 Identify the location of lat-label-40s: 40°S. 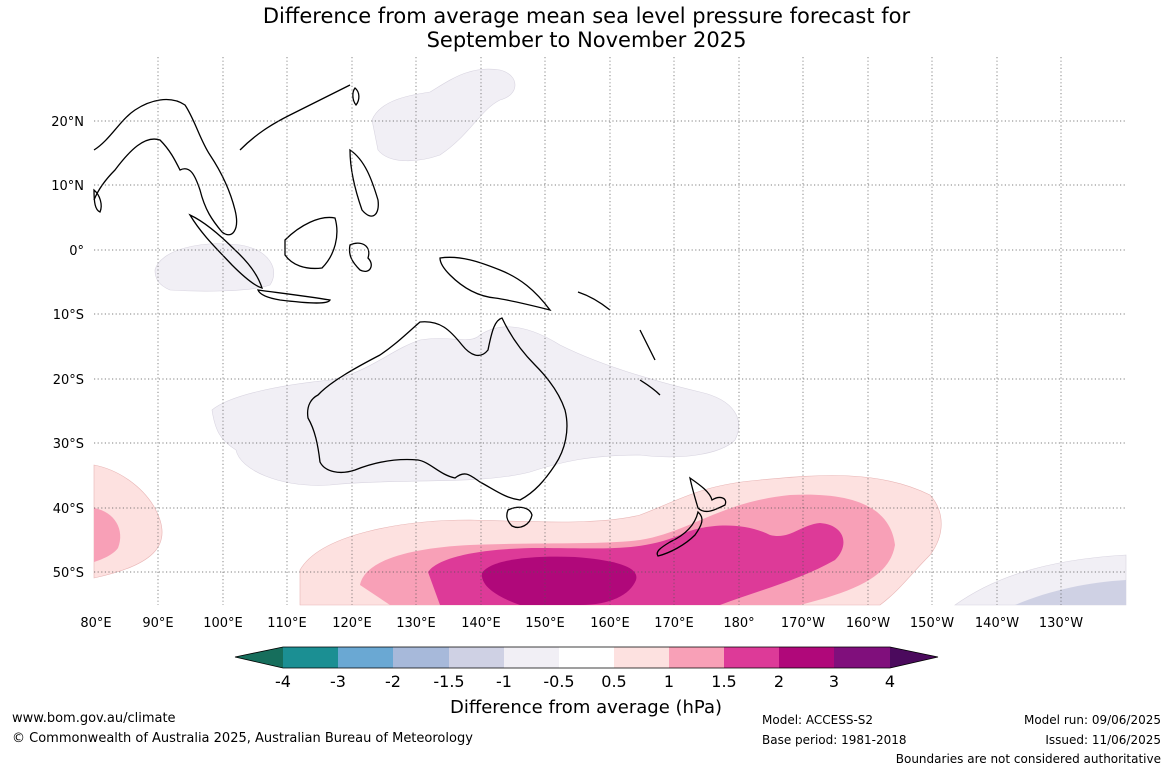
(68, 509).